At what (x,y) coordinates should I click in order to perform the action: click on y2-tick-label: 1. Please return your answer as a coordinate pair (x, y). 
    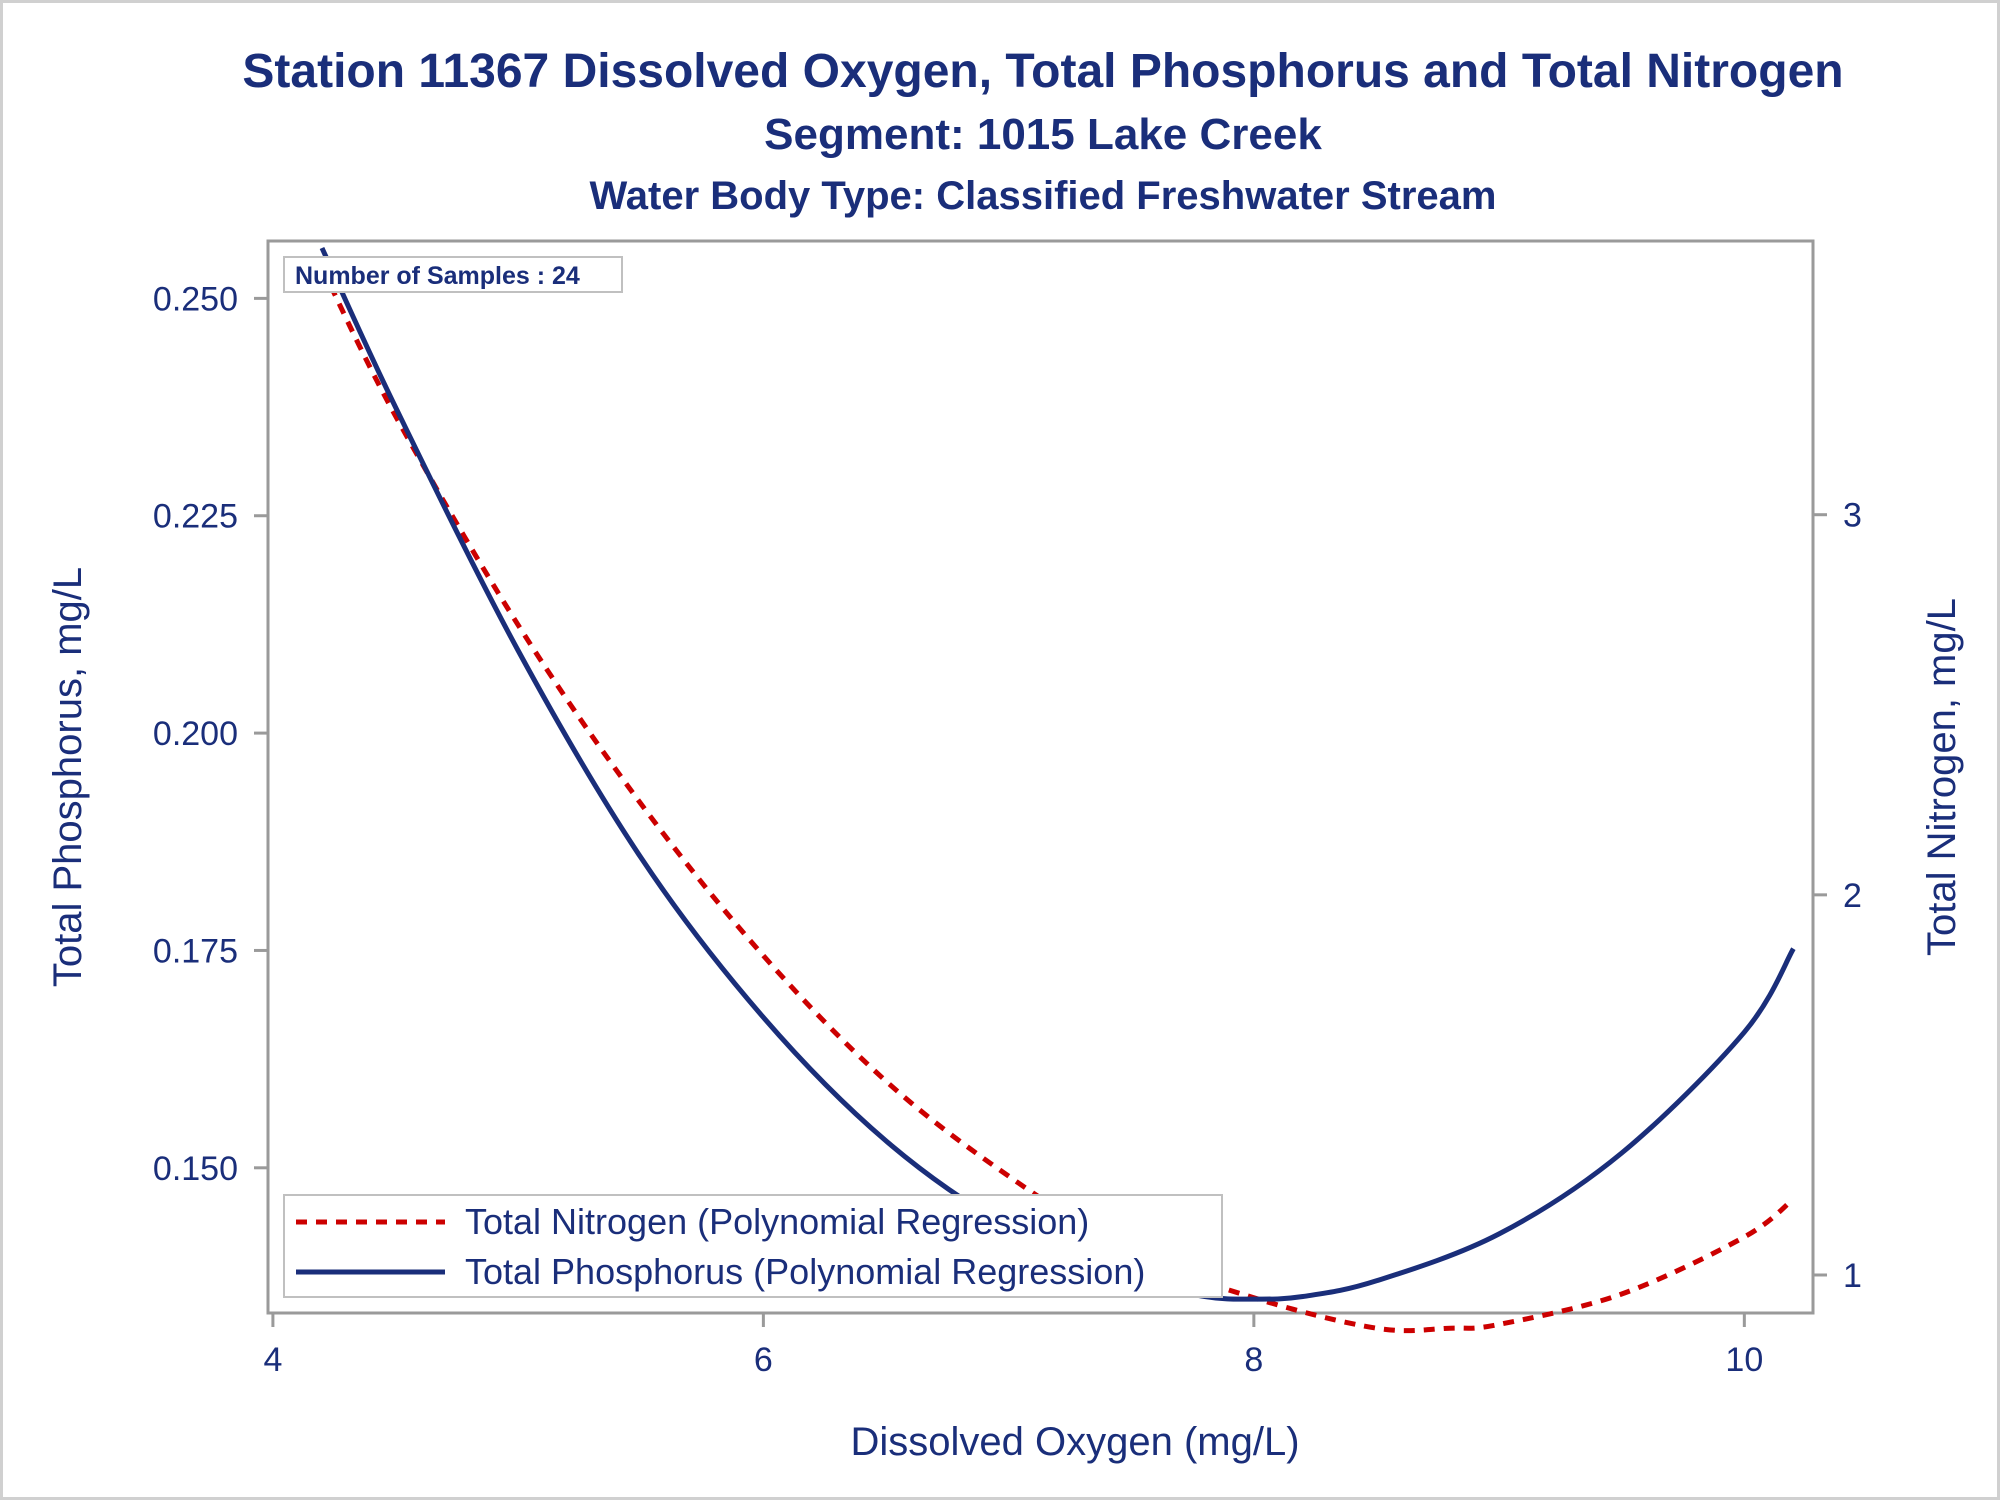
    Looking at the image, I should click on (1852, 1276).